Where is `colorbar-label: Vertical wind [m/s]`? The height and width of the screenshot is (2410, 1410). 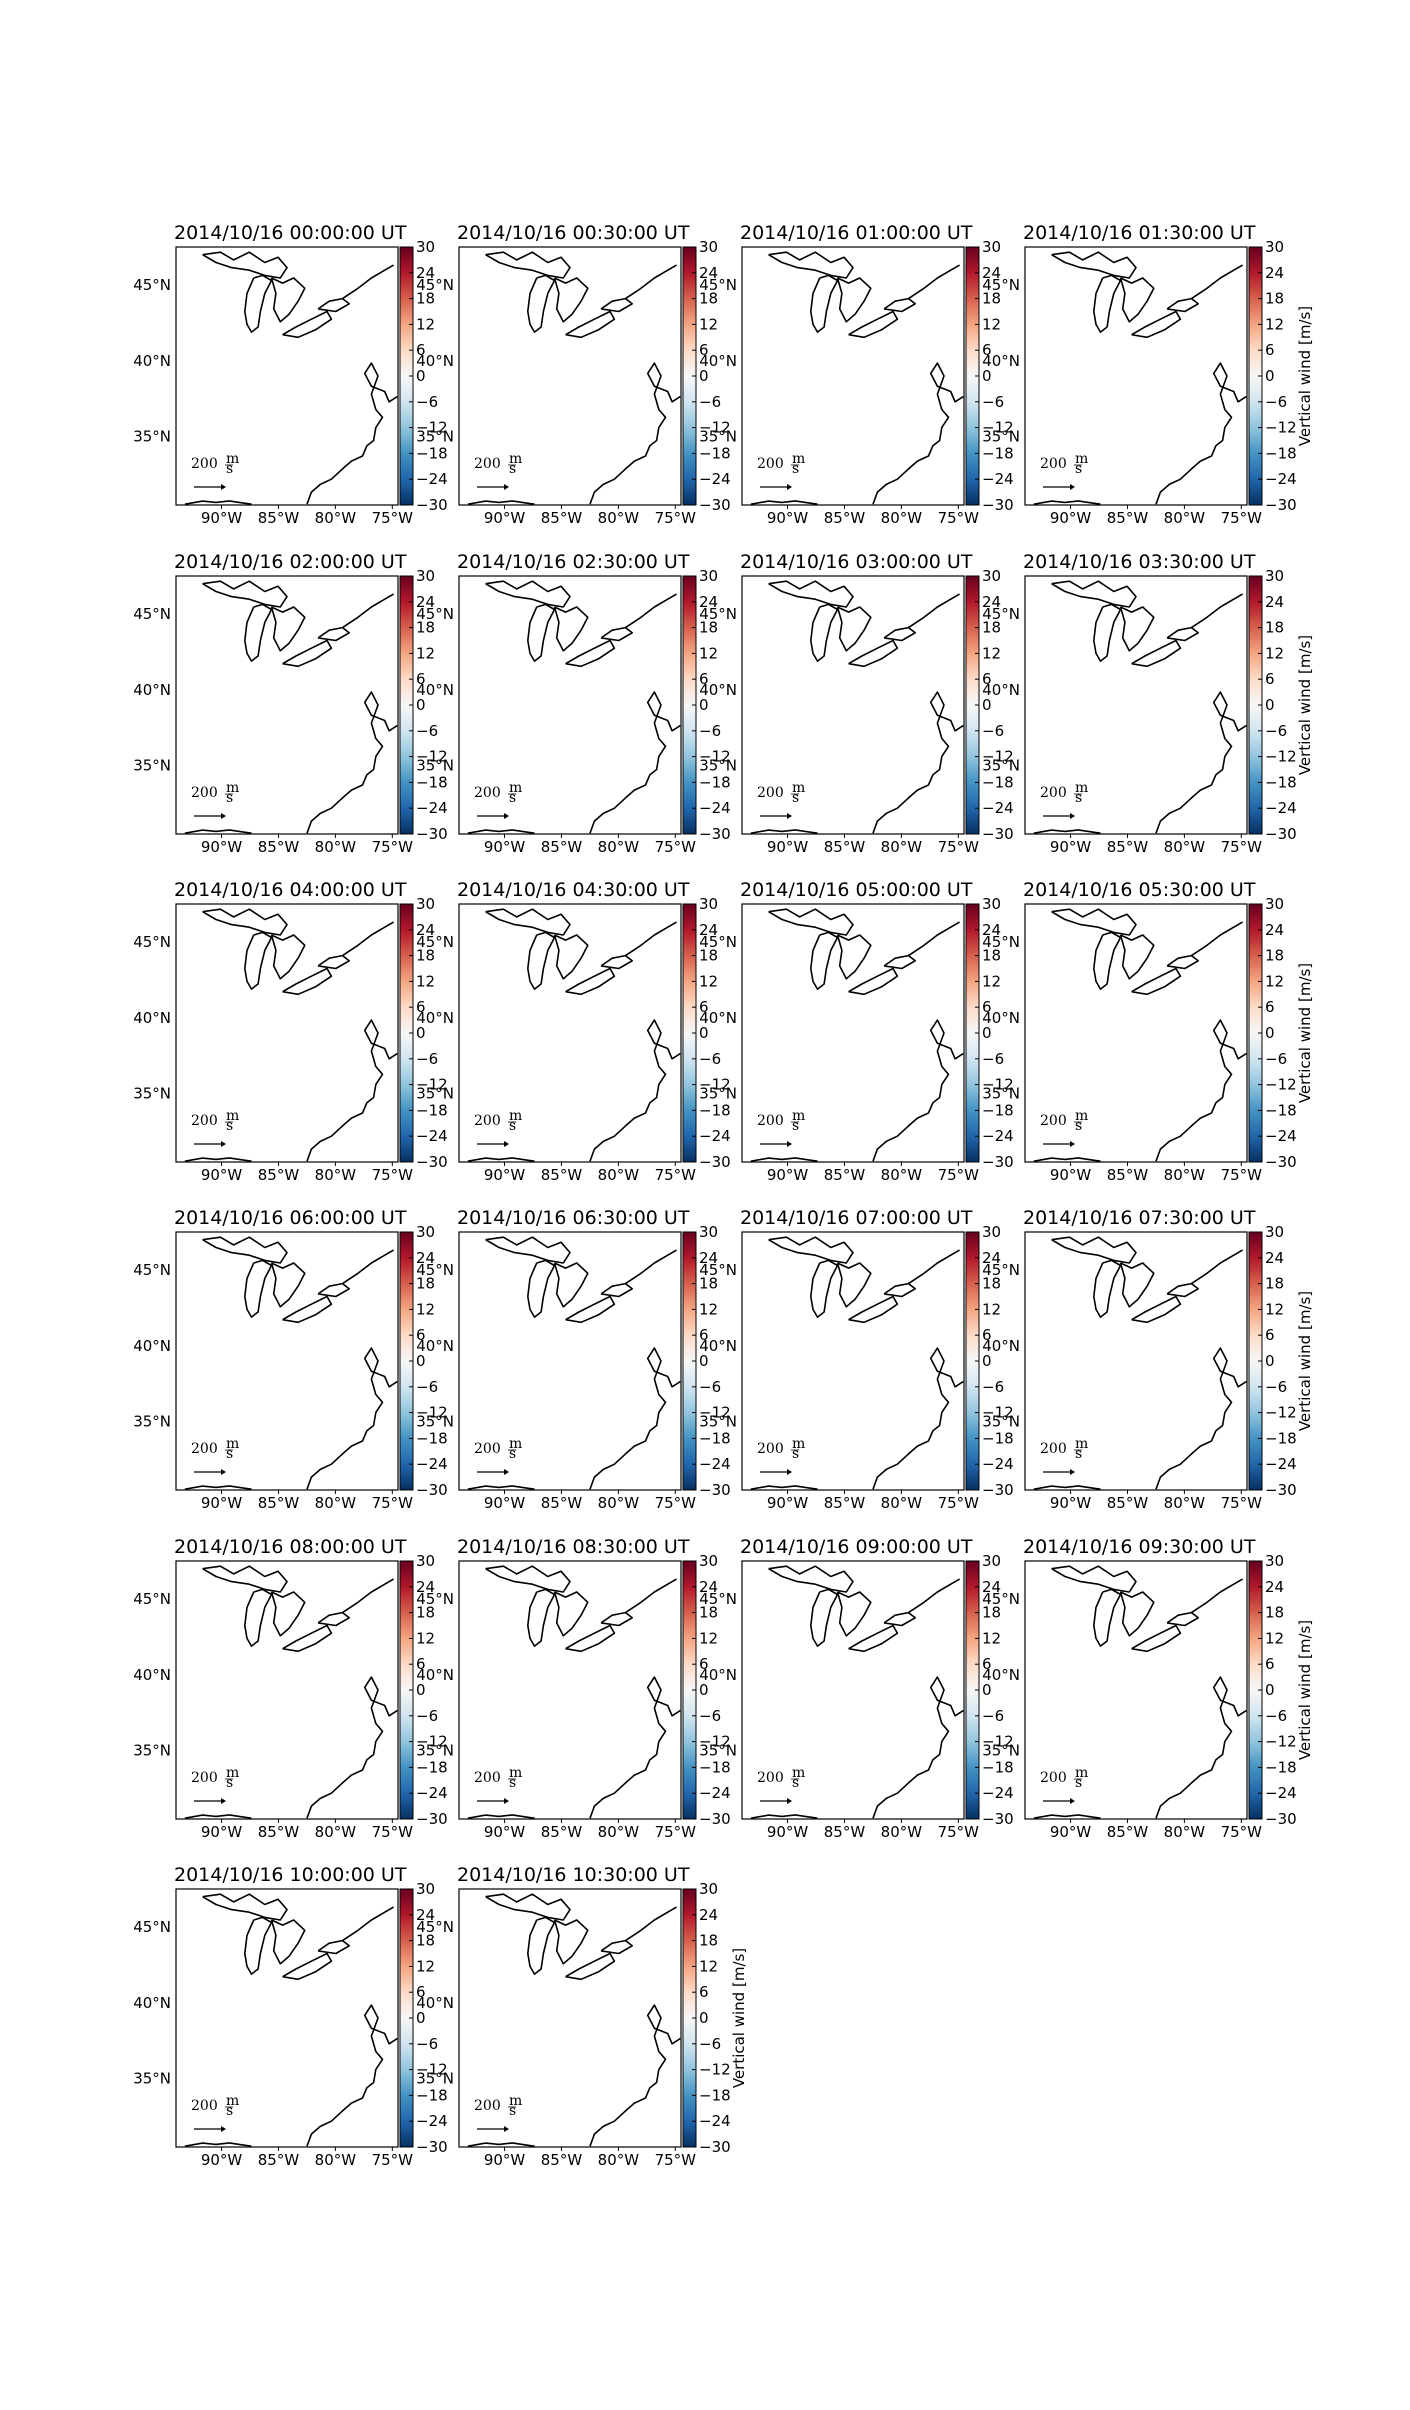
colorbar-label: Vertical wind [m/s] is located at coordinates (739, 2018).